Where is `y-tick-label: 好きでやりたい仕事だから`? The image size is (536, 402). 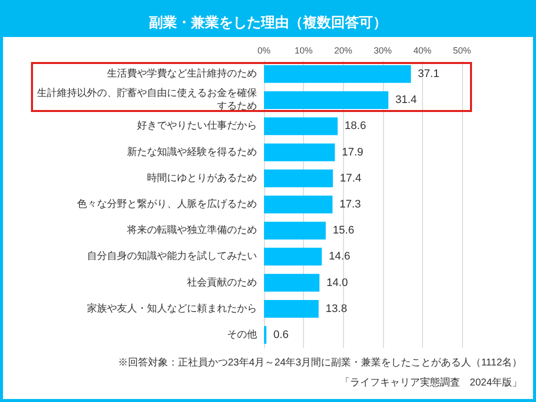 y-tick-label: 好きでやりたい仕事だから is located at coordinates (197, 126).